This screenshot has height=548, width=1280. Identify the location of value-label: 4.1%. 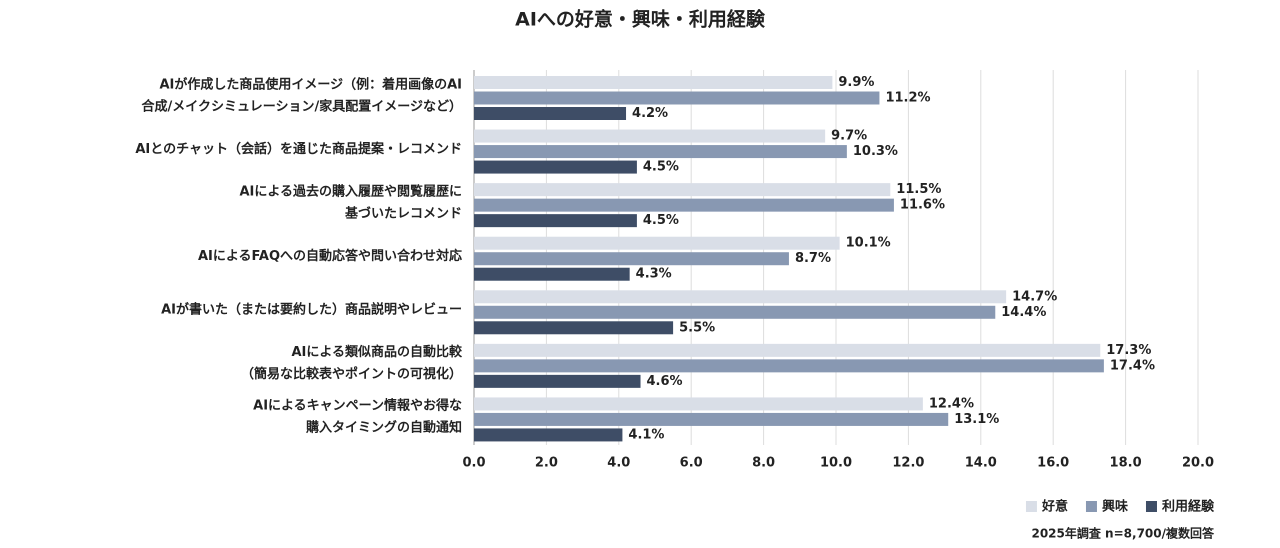
(646, 434).